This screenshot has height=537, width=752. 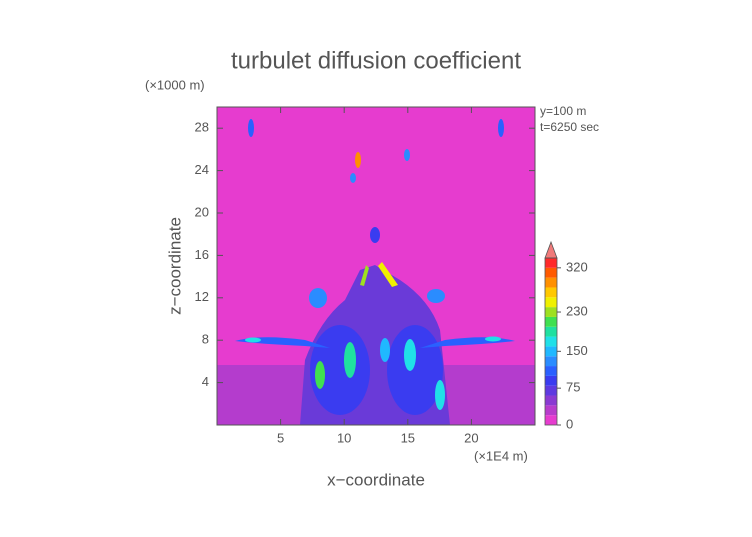 What do you see at coordinates (175, 84) in the screenshot?
I see `y-unit: (×1000 m)` at bounding box center [175, 84].